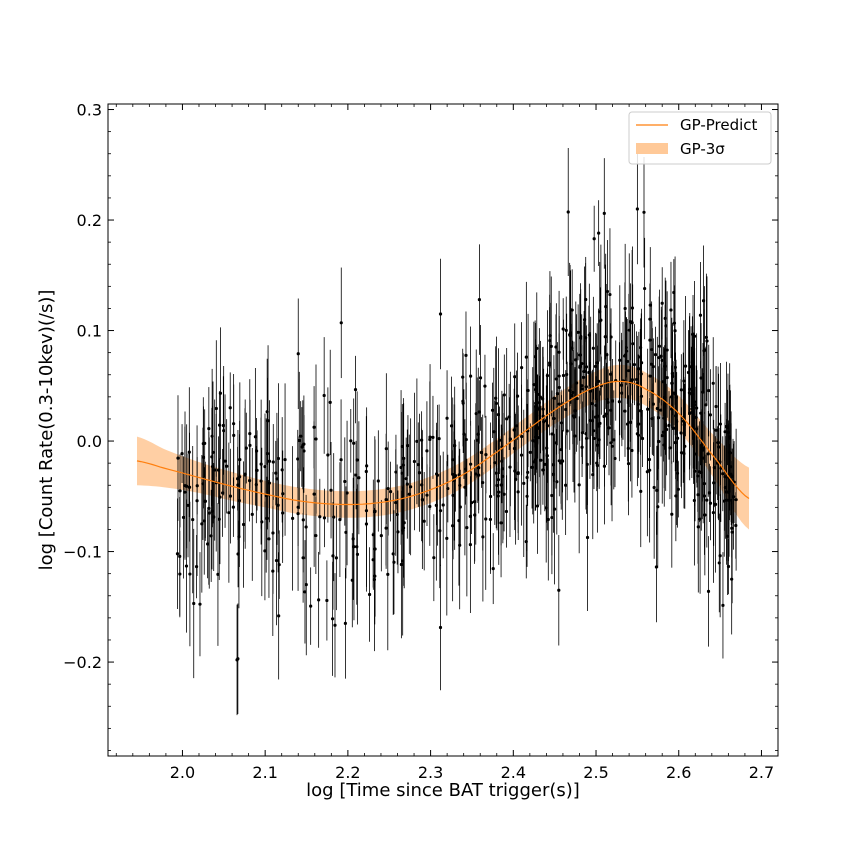 The height and width of the screenshot is (864, 864). Describe the element at coordinates (443, 790) in the screenshot. I see `x-axis-label: log [Time since BAT trigger(s)]` at that location.